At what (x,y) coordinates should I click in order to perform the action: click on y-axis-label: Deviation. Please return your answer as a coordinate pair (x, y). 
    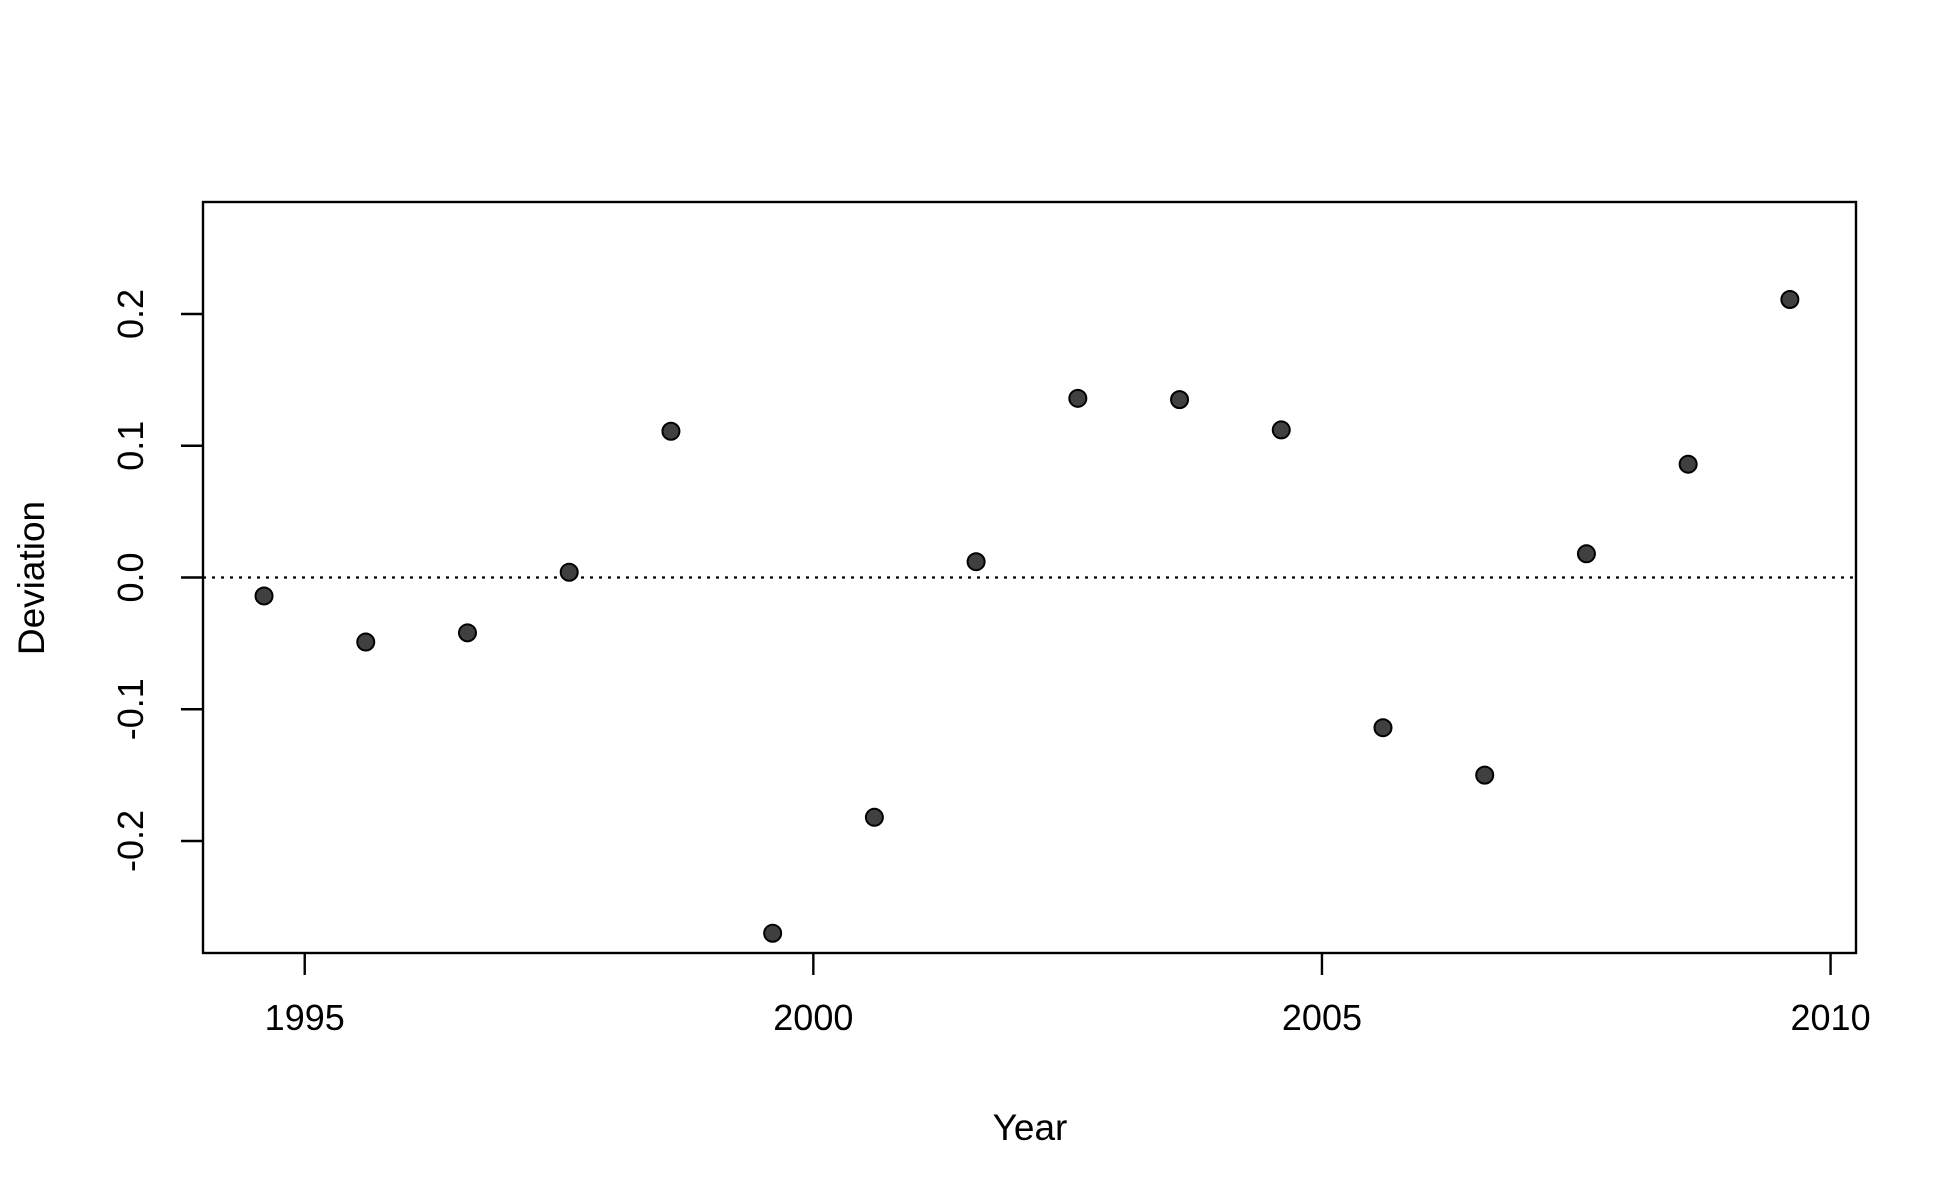
    Looking at the image, I should click on (31, 578).